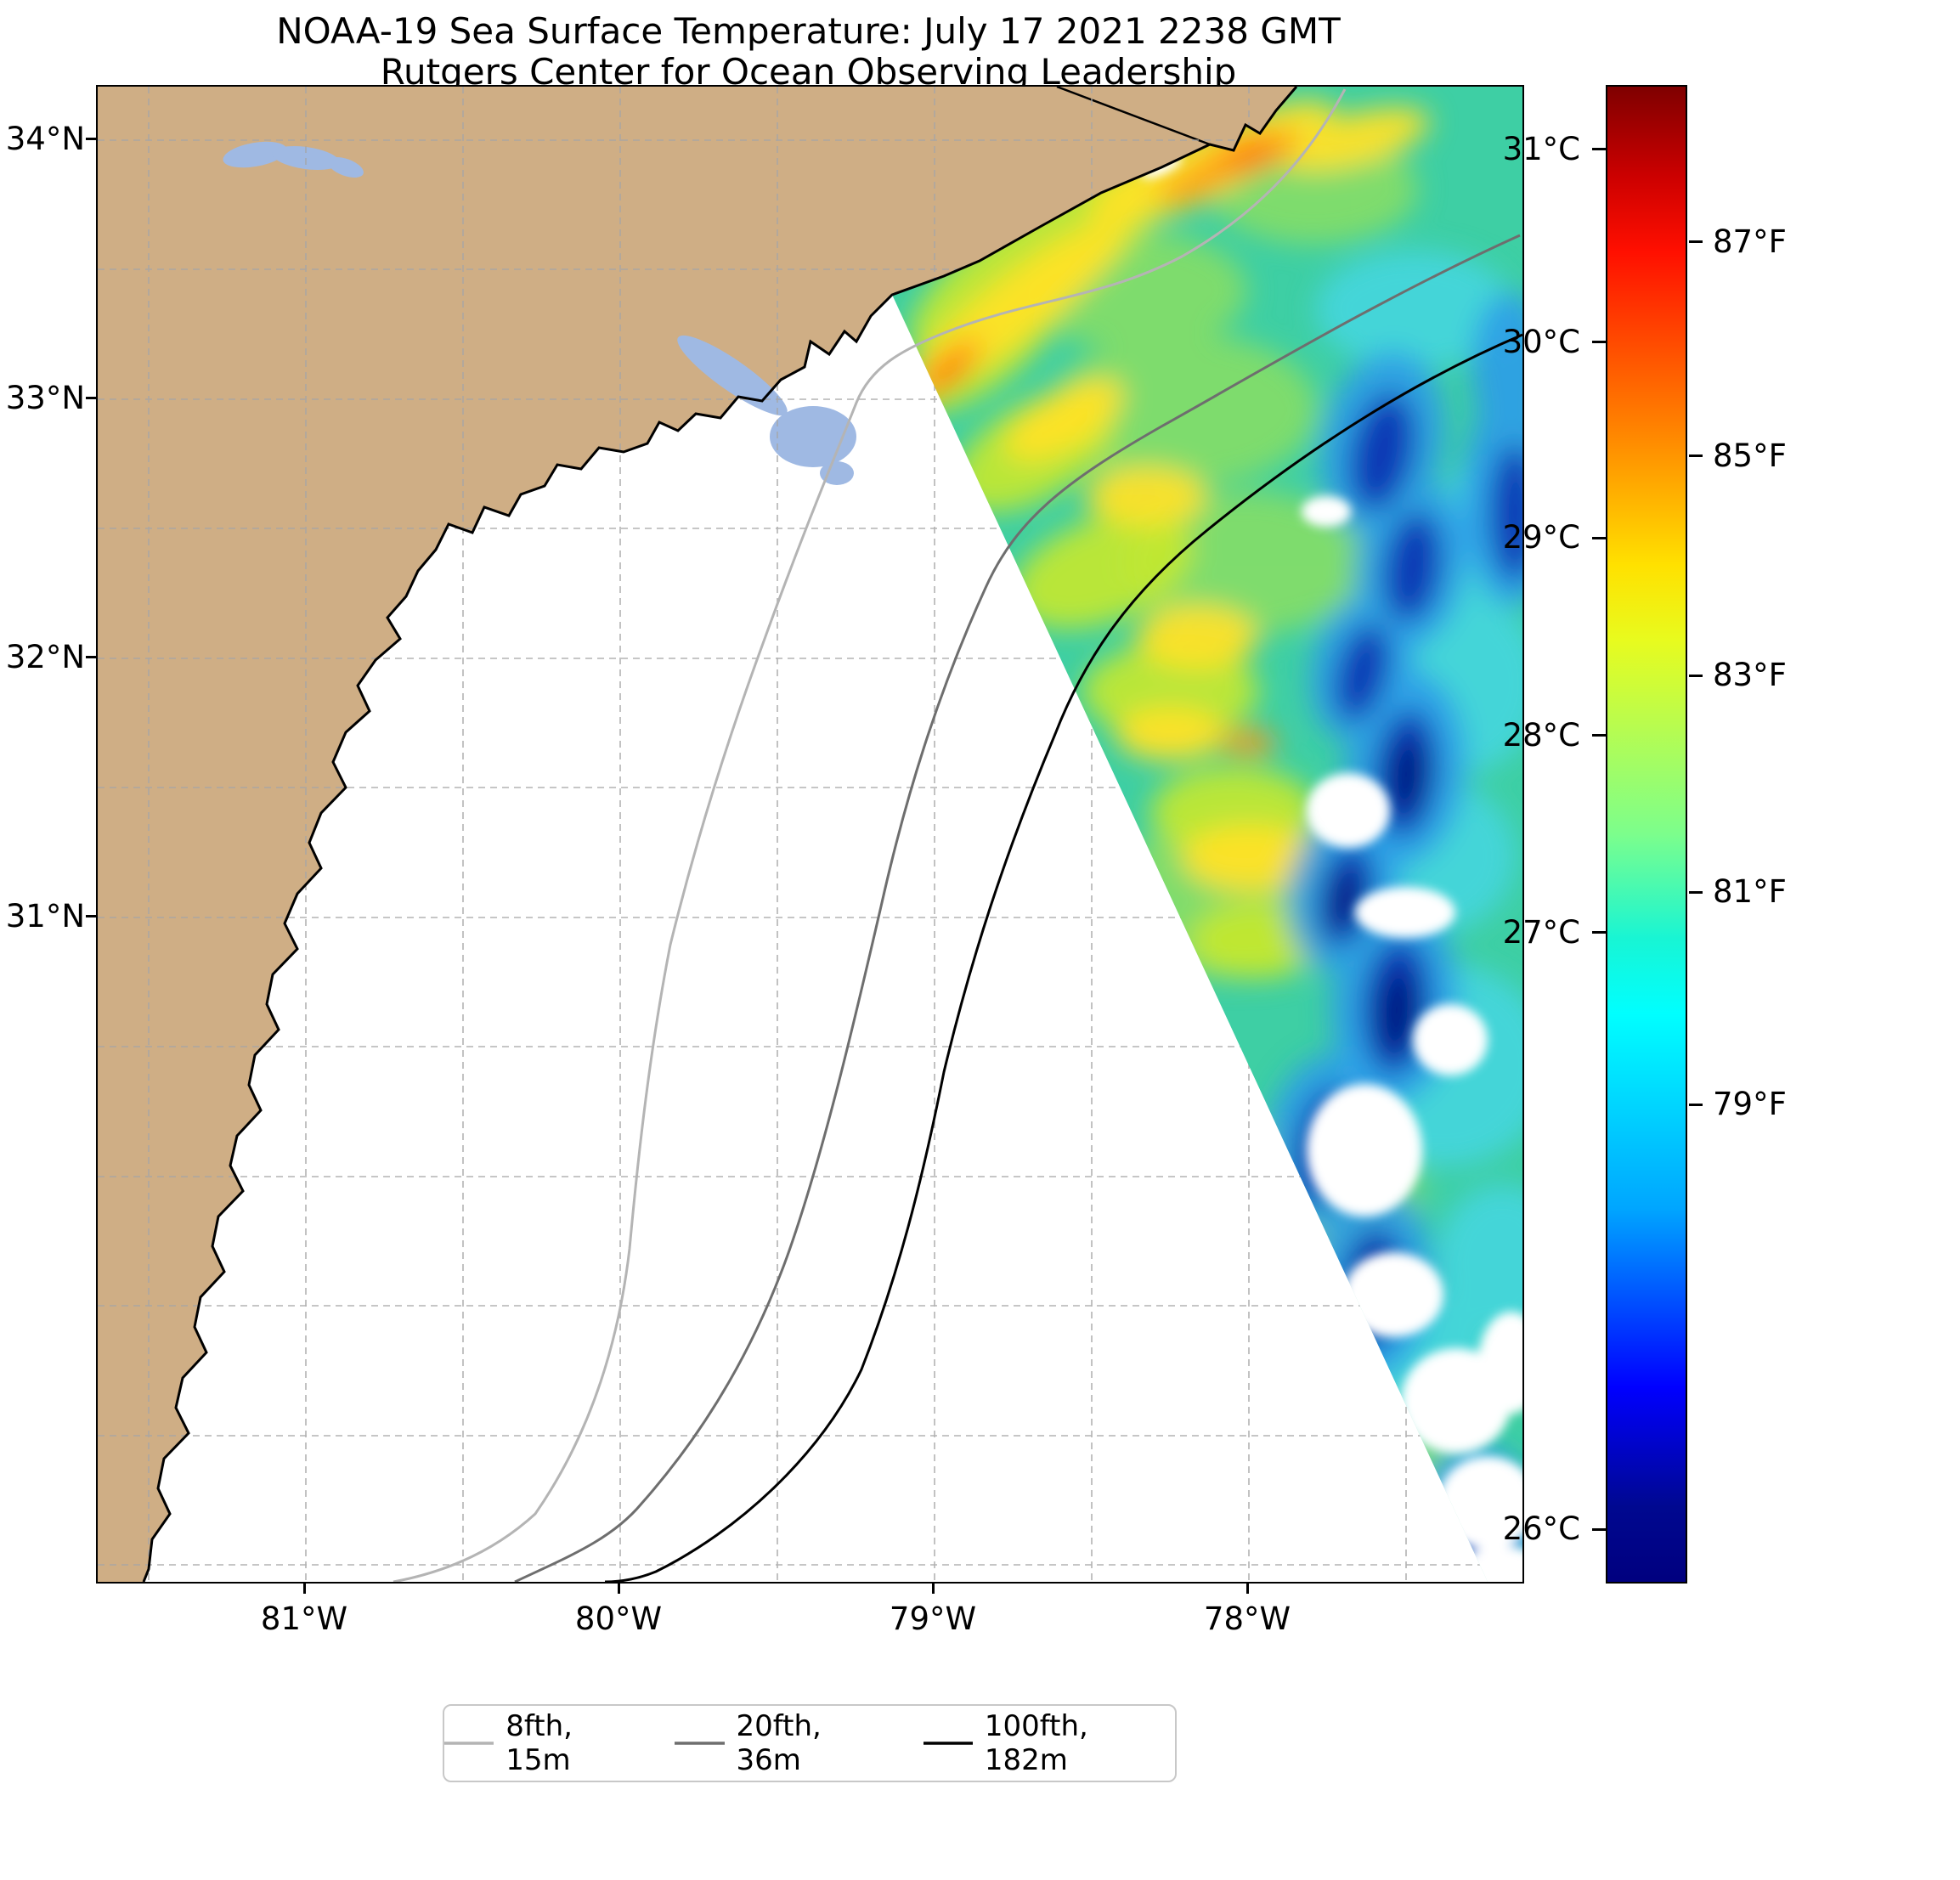 This screenshot has width=1960, height=1880. I want to click on colorbar-label-81F: 81°F, so click(1750, 891).